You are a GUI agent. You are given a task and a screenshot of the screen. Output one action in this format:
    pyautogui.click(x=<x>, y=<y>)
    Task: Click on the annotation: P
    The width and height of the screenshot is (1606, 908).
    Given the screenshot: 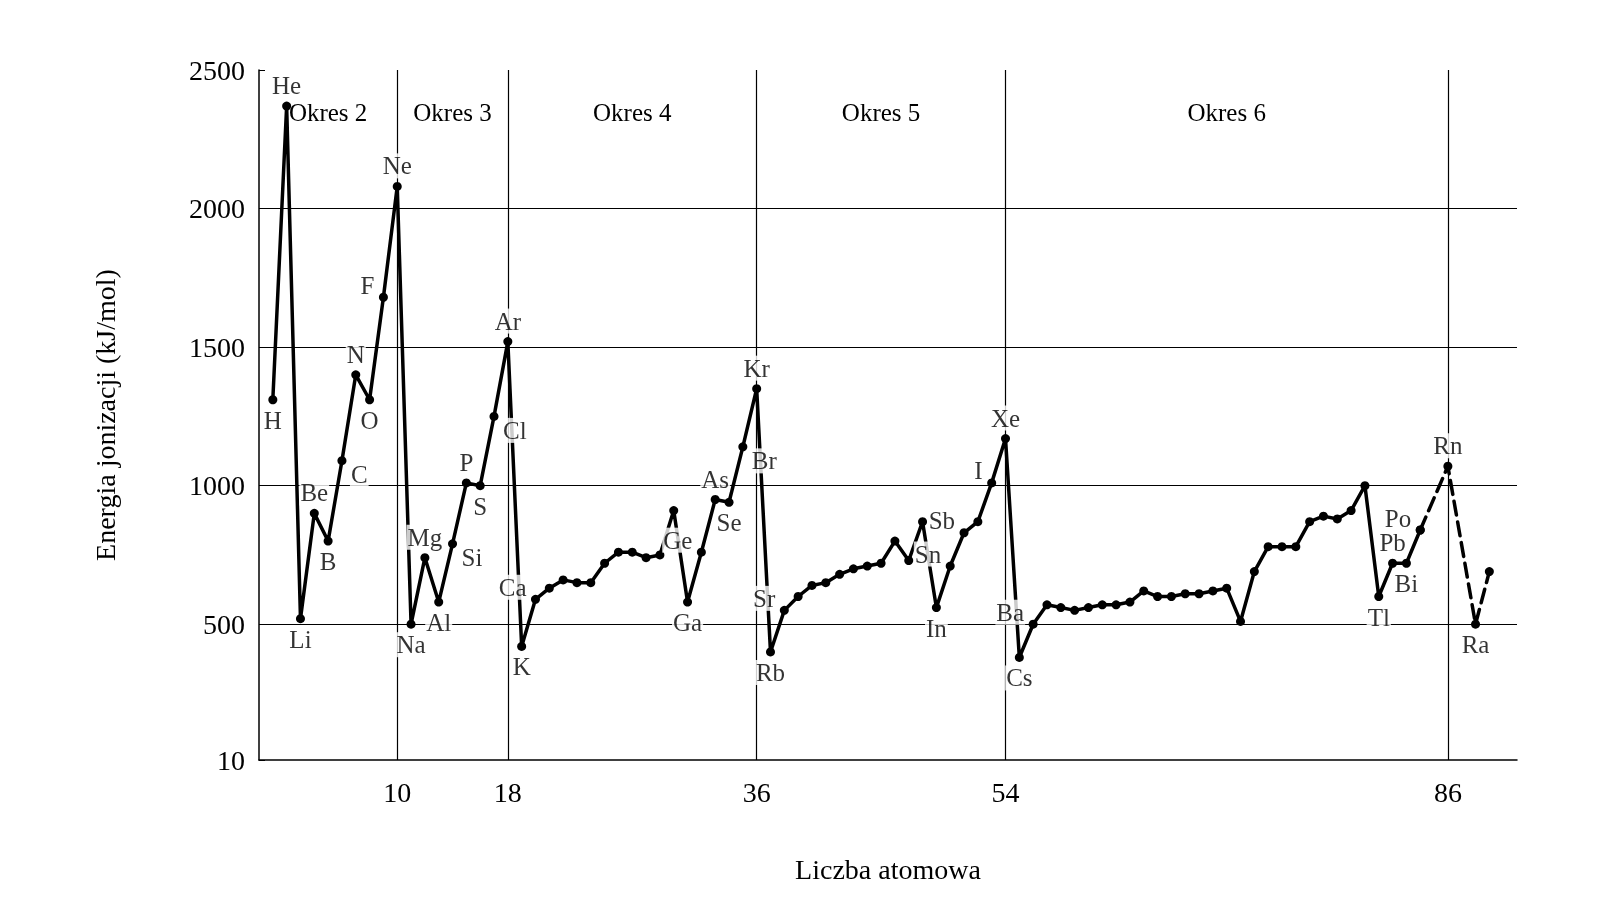 What is the action you would take?
    pyautogui.click(x=466, y=462)
    